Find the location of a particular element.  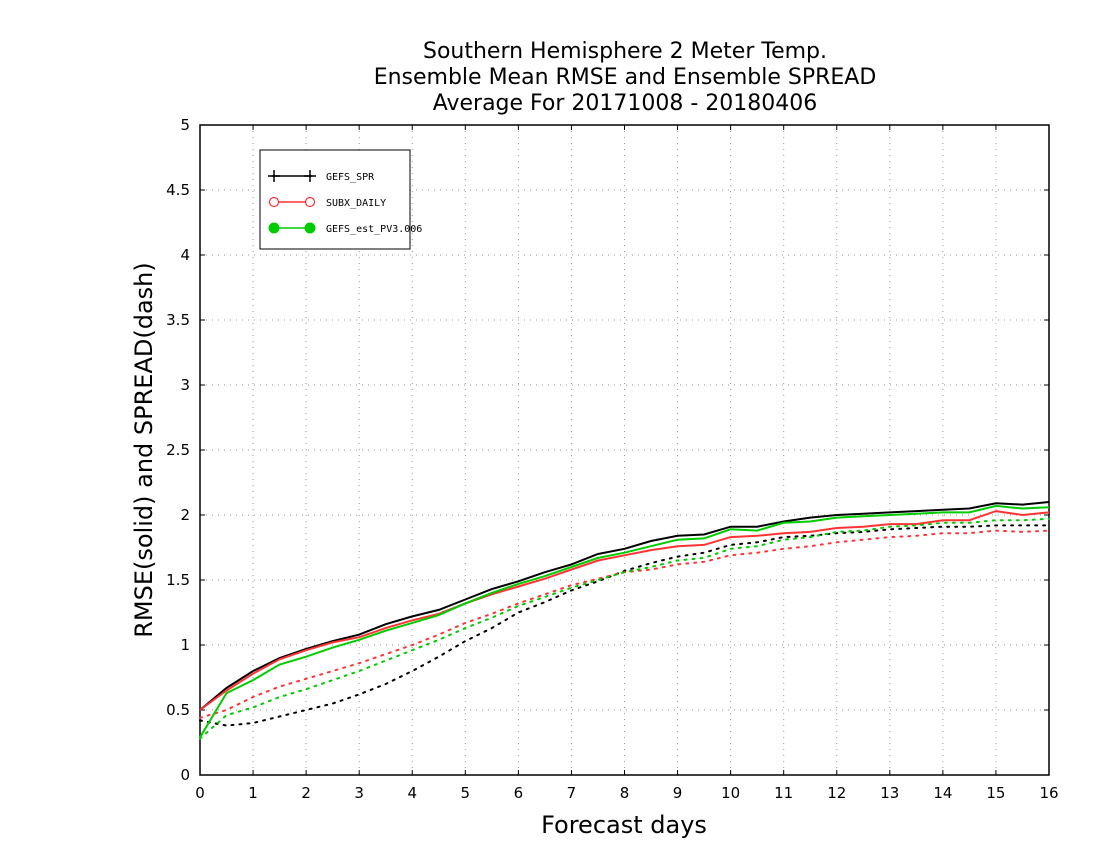

legend-label: GEFS_est_PV3.006 is located at coordinates (374, 229).